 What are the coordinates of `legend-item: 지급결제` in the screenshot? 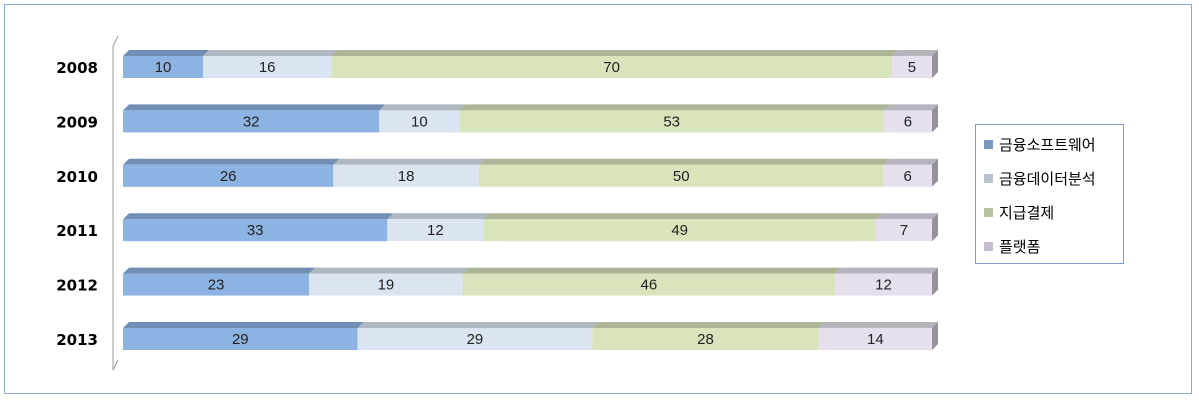 It's located at (1019, 212).